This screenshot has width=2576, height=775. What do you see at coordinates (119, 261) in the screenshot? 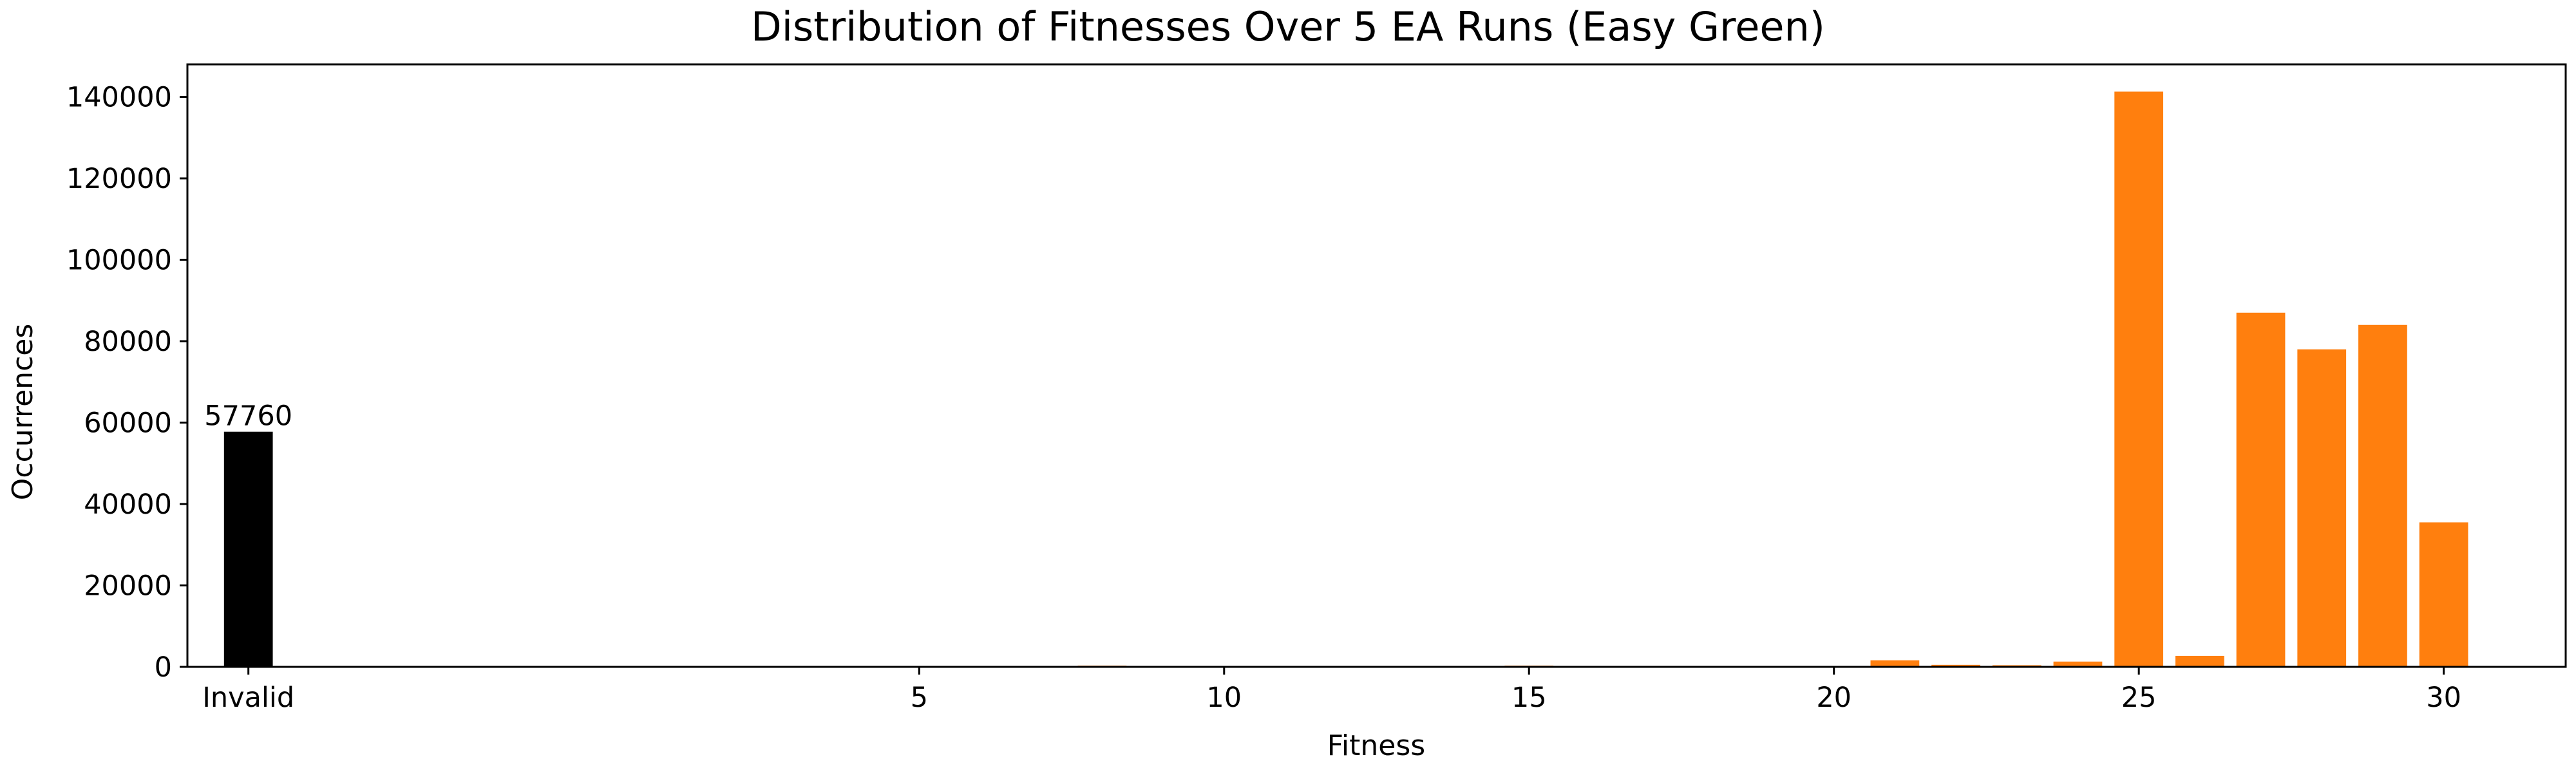
I see `y-tick-label: 100000` at bounding box center [119, 261].